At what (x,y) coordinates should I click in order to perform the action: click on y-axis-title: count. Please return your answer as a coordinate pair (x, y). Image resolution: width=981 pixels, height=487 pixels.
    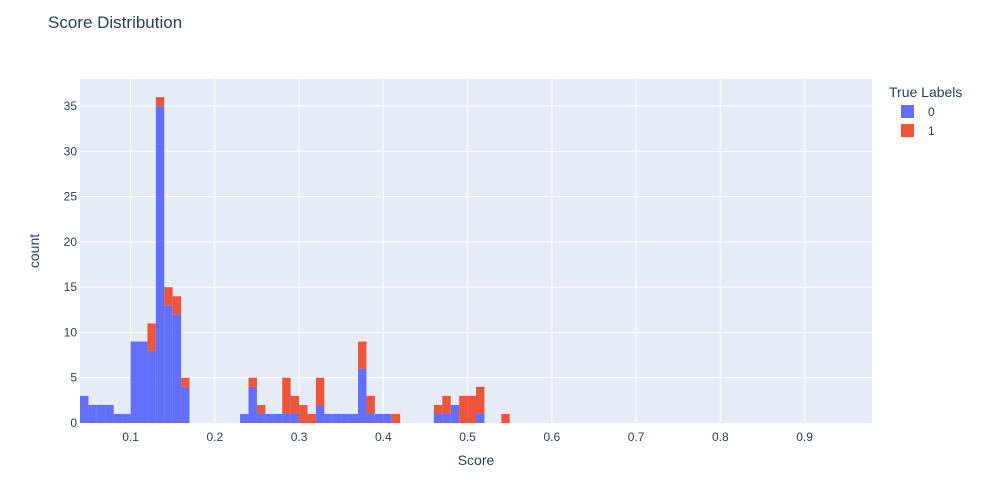
    Looking at the image, I should click on (34, 251).